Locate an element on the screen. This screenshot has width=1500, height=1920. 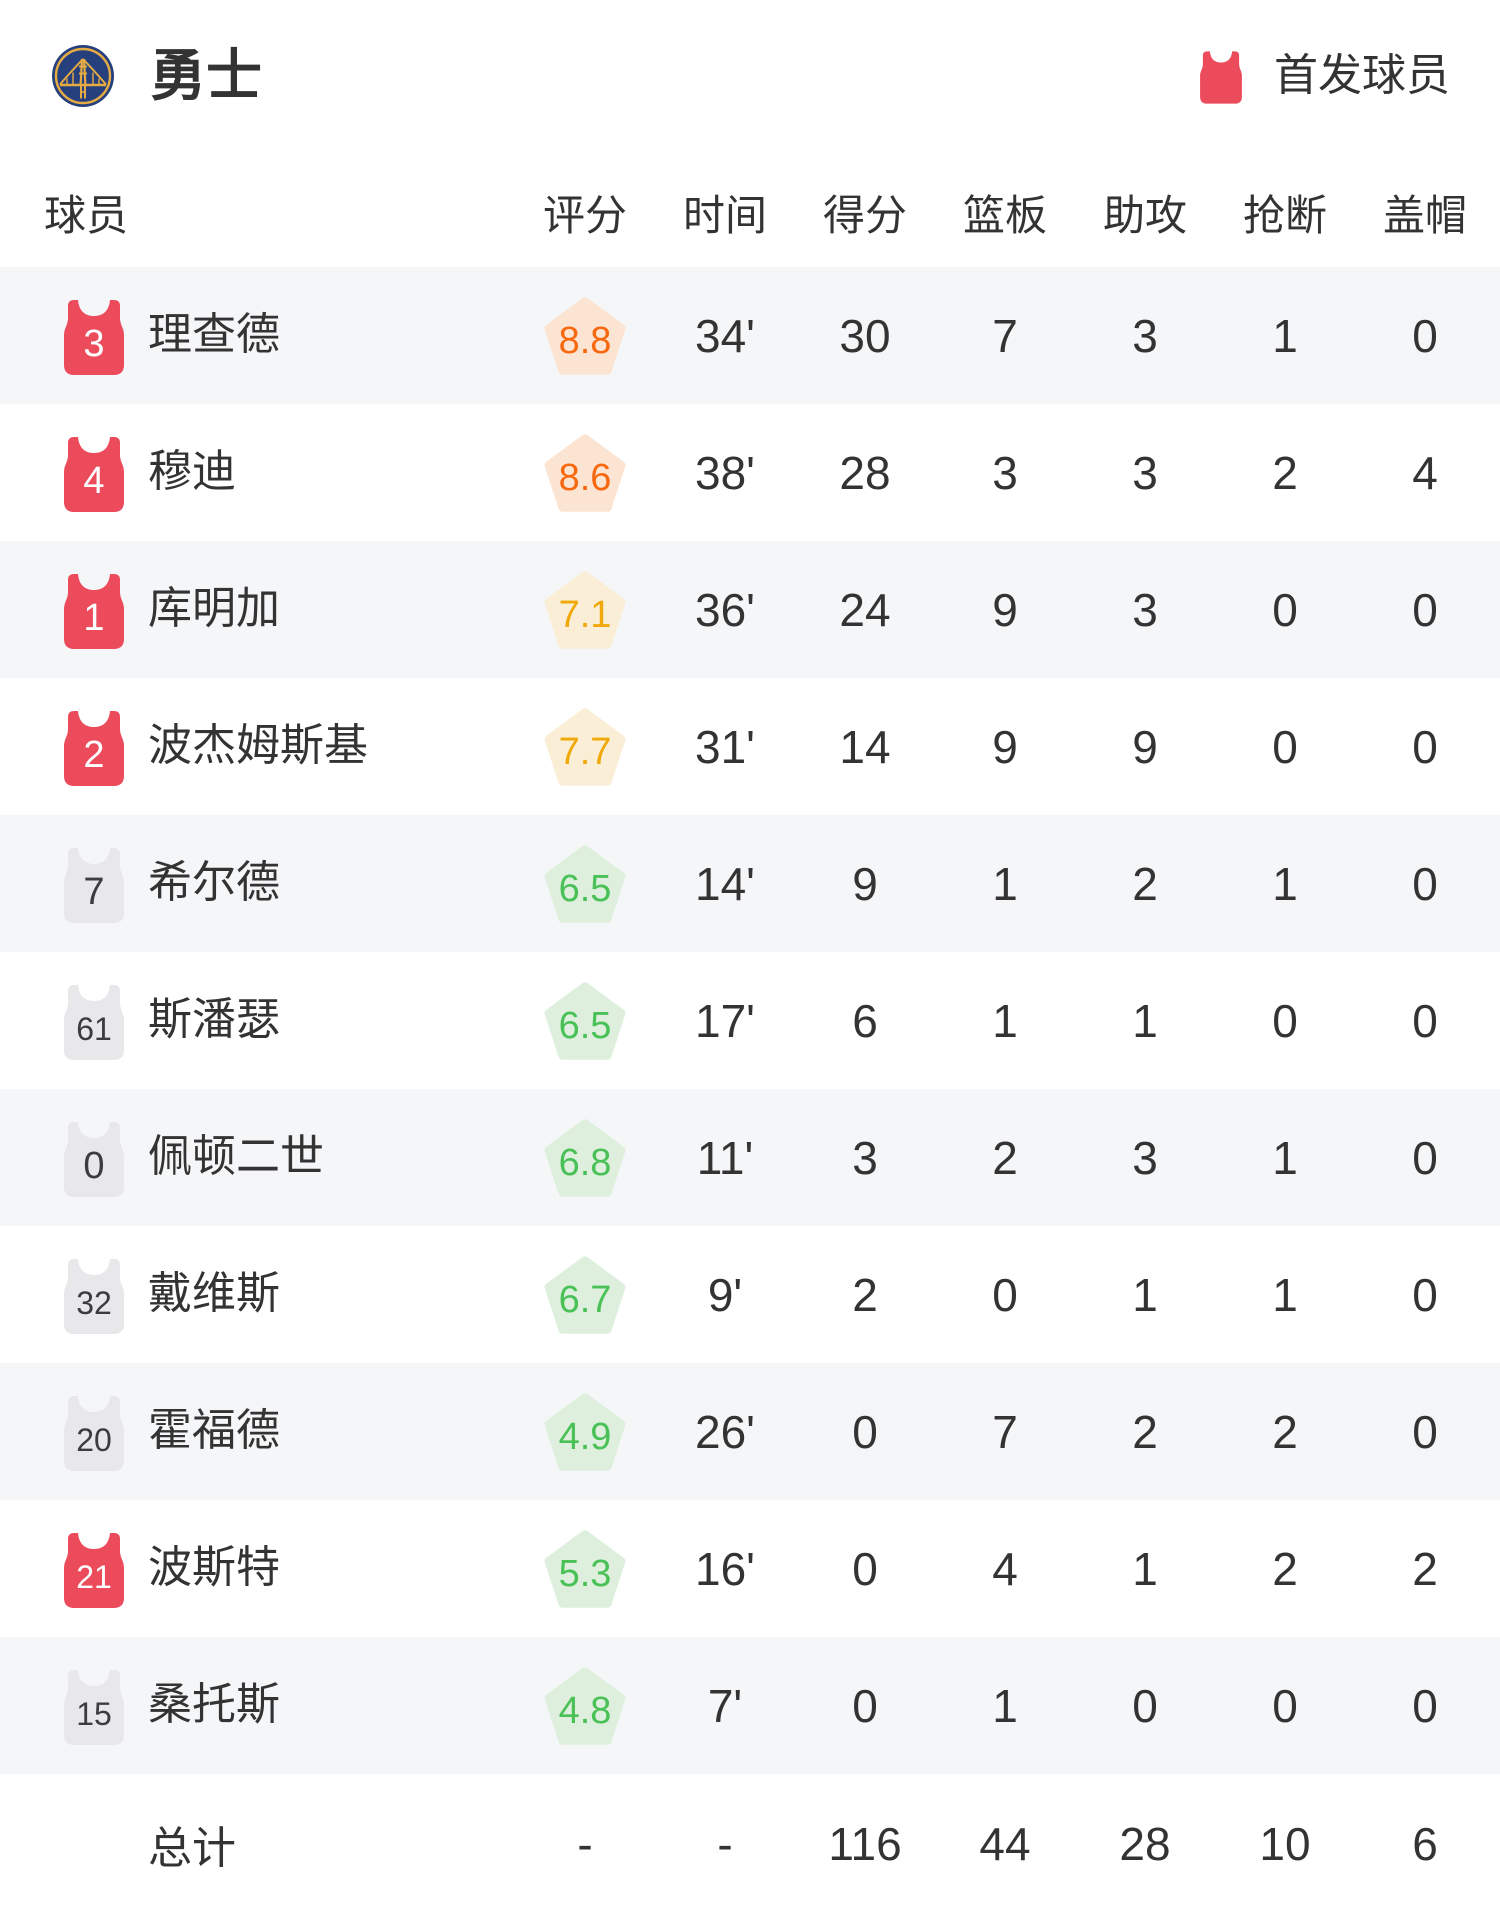
stat-rebounds: 9 is located at coordinates (1005, 746).